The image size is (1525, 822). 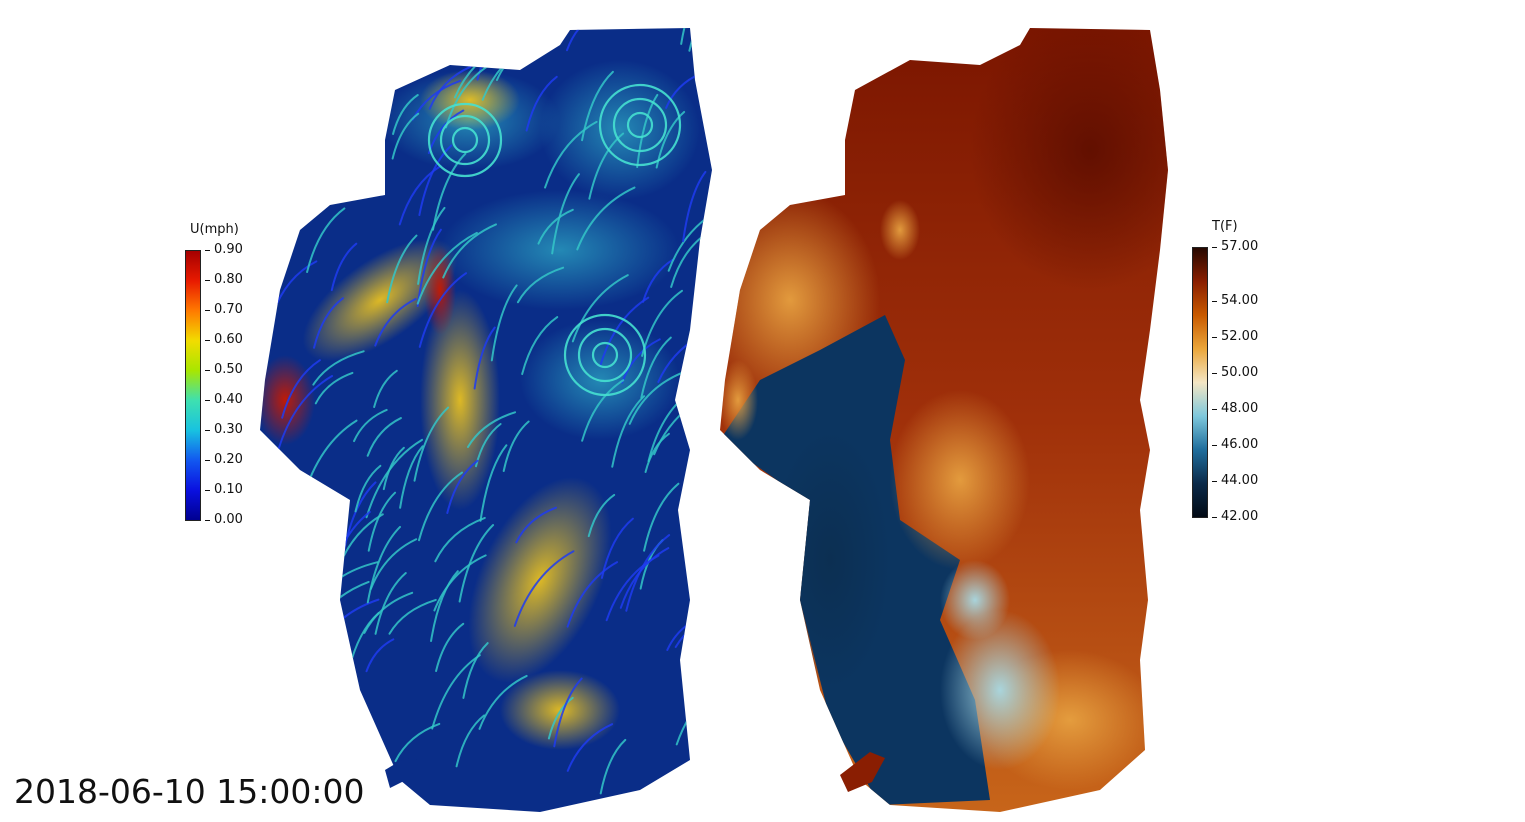 I want to click on temperature-tick-label: 46.00, so click(x=1235, y=444).